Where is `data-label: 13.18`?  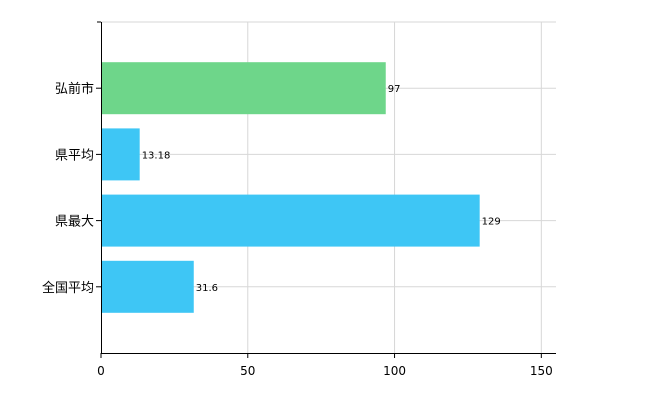 data-label: 13.18 is located at coordinates (156, 155).